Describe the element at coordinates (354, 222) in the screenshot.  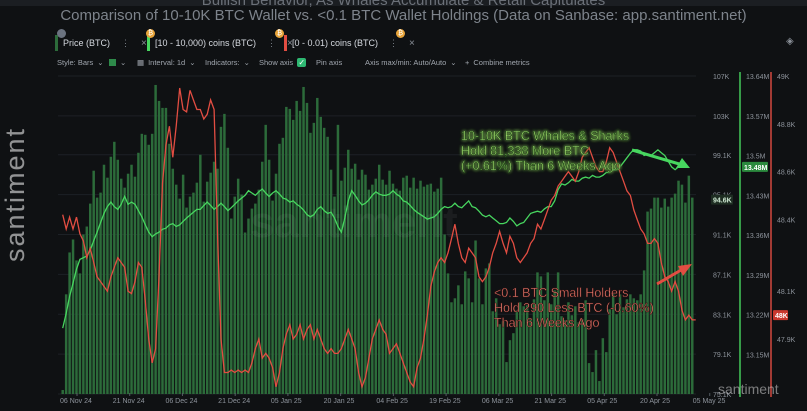
I see `watermark-center: santiment` at that location.